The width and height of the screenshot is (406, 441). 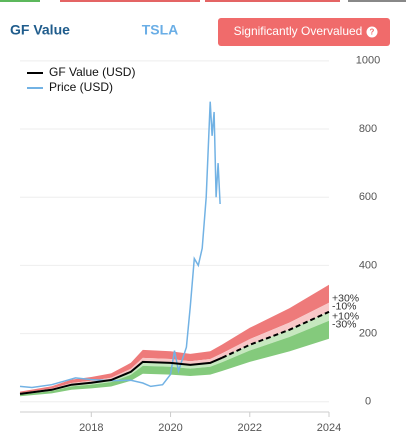 I want to click on legend-label: Price (USD), so click(x=81, y=87).